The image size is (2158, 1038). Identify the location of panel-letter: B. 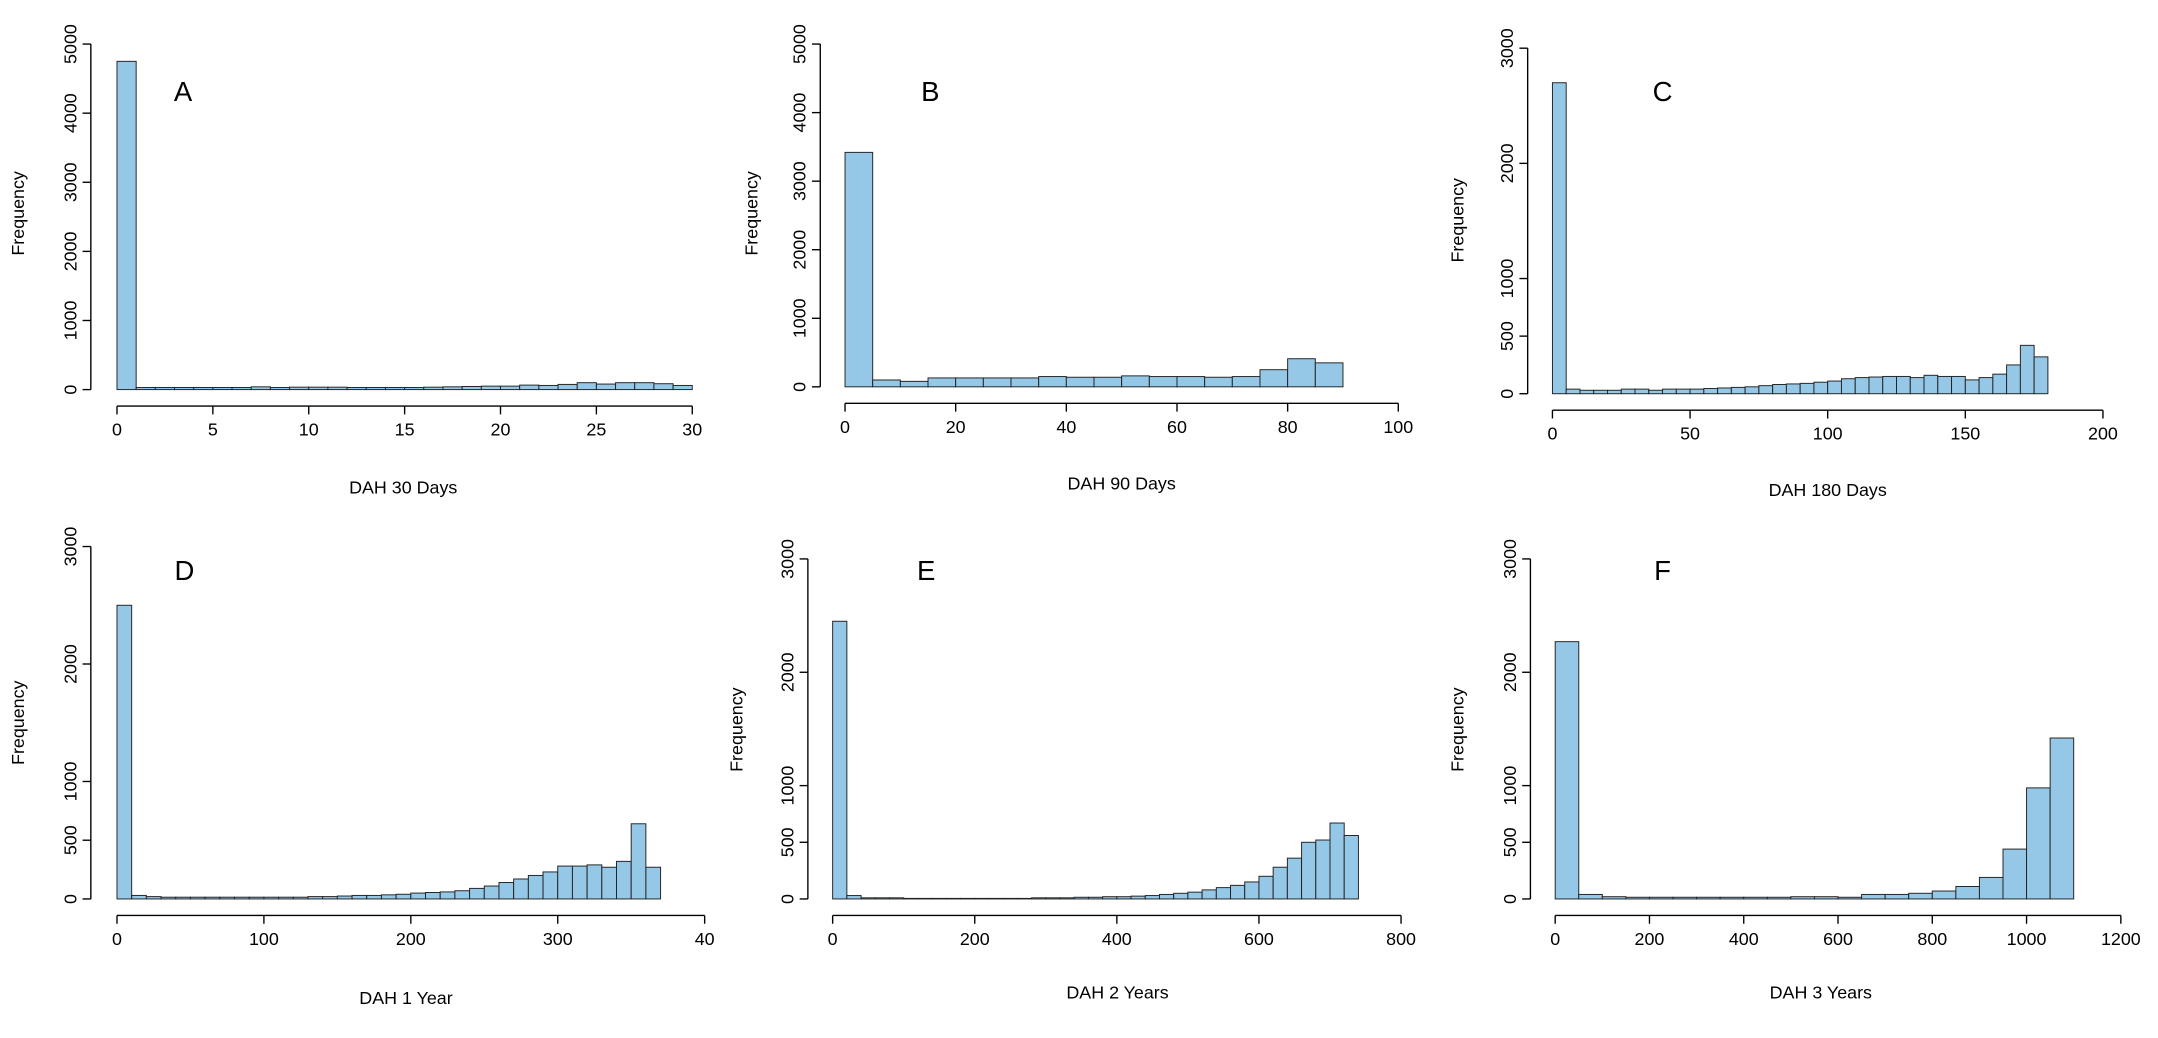
(930, 91).